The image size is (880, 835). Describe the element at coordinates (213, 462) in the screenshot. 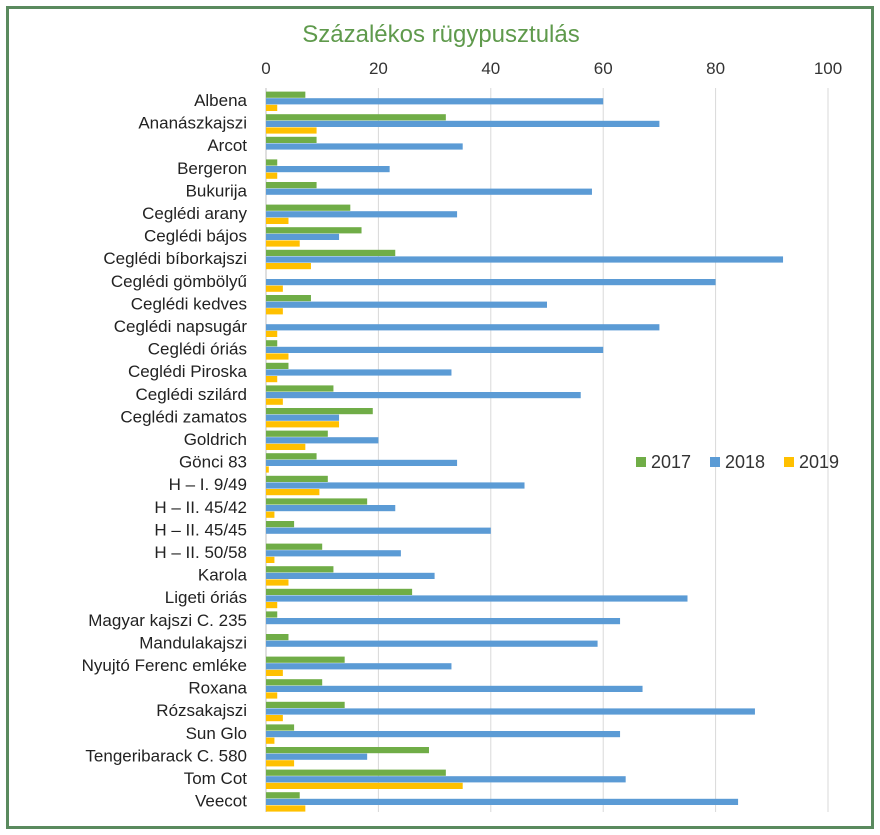

I see `category-label: Gönci 83` at that location.